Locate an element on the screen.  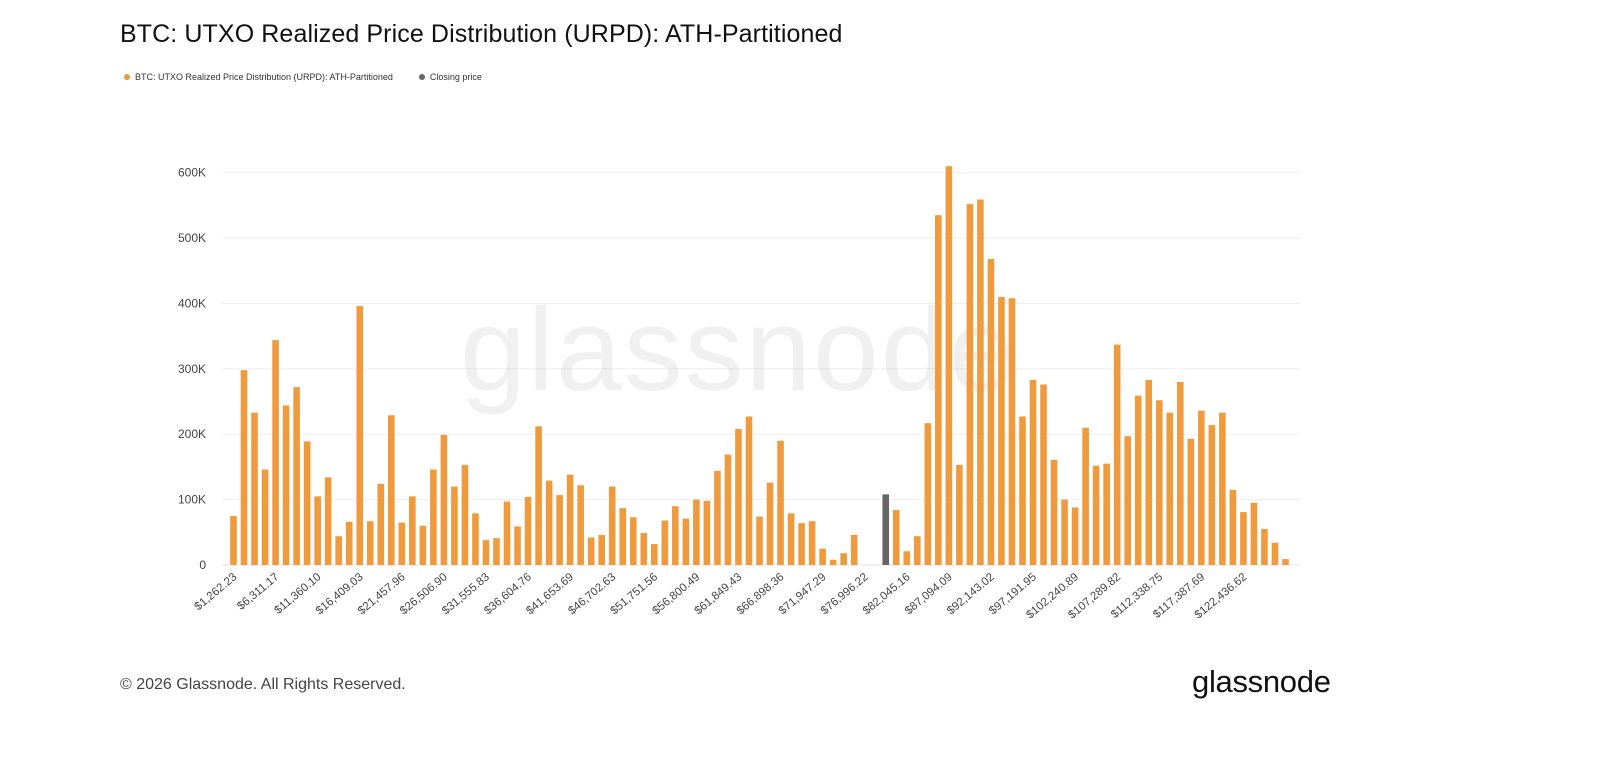
copyright-notice: © 2026 Glassnode. All Rights Reserved. is located at coordinates (263, 684).